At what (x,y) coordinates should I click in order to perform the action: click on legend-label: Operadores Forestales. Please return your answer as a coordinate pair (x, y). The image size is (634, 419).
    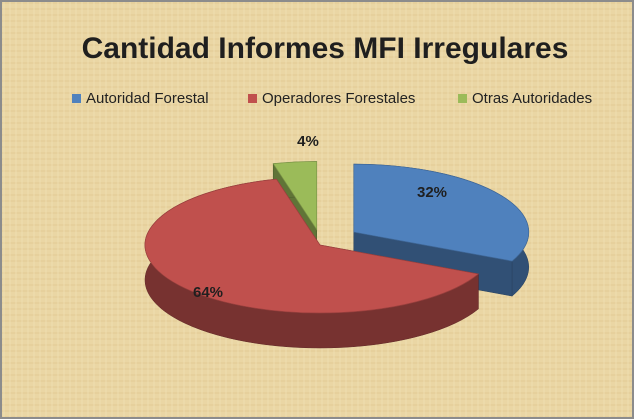
    Looking at the image, I should click on (338, 98).